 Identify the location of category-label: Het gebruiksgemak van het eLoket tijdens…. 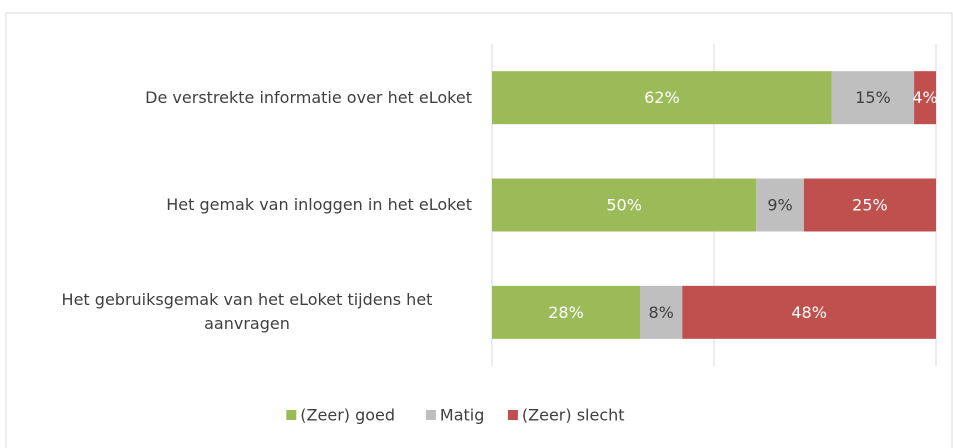
(247, 312).